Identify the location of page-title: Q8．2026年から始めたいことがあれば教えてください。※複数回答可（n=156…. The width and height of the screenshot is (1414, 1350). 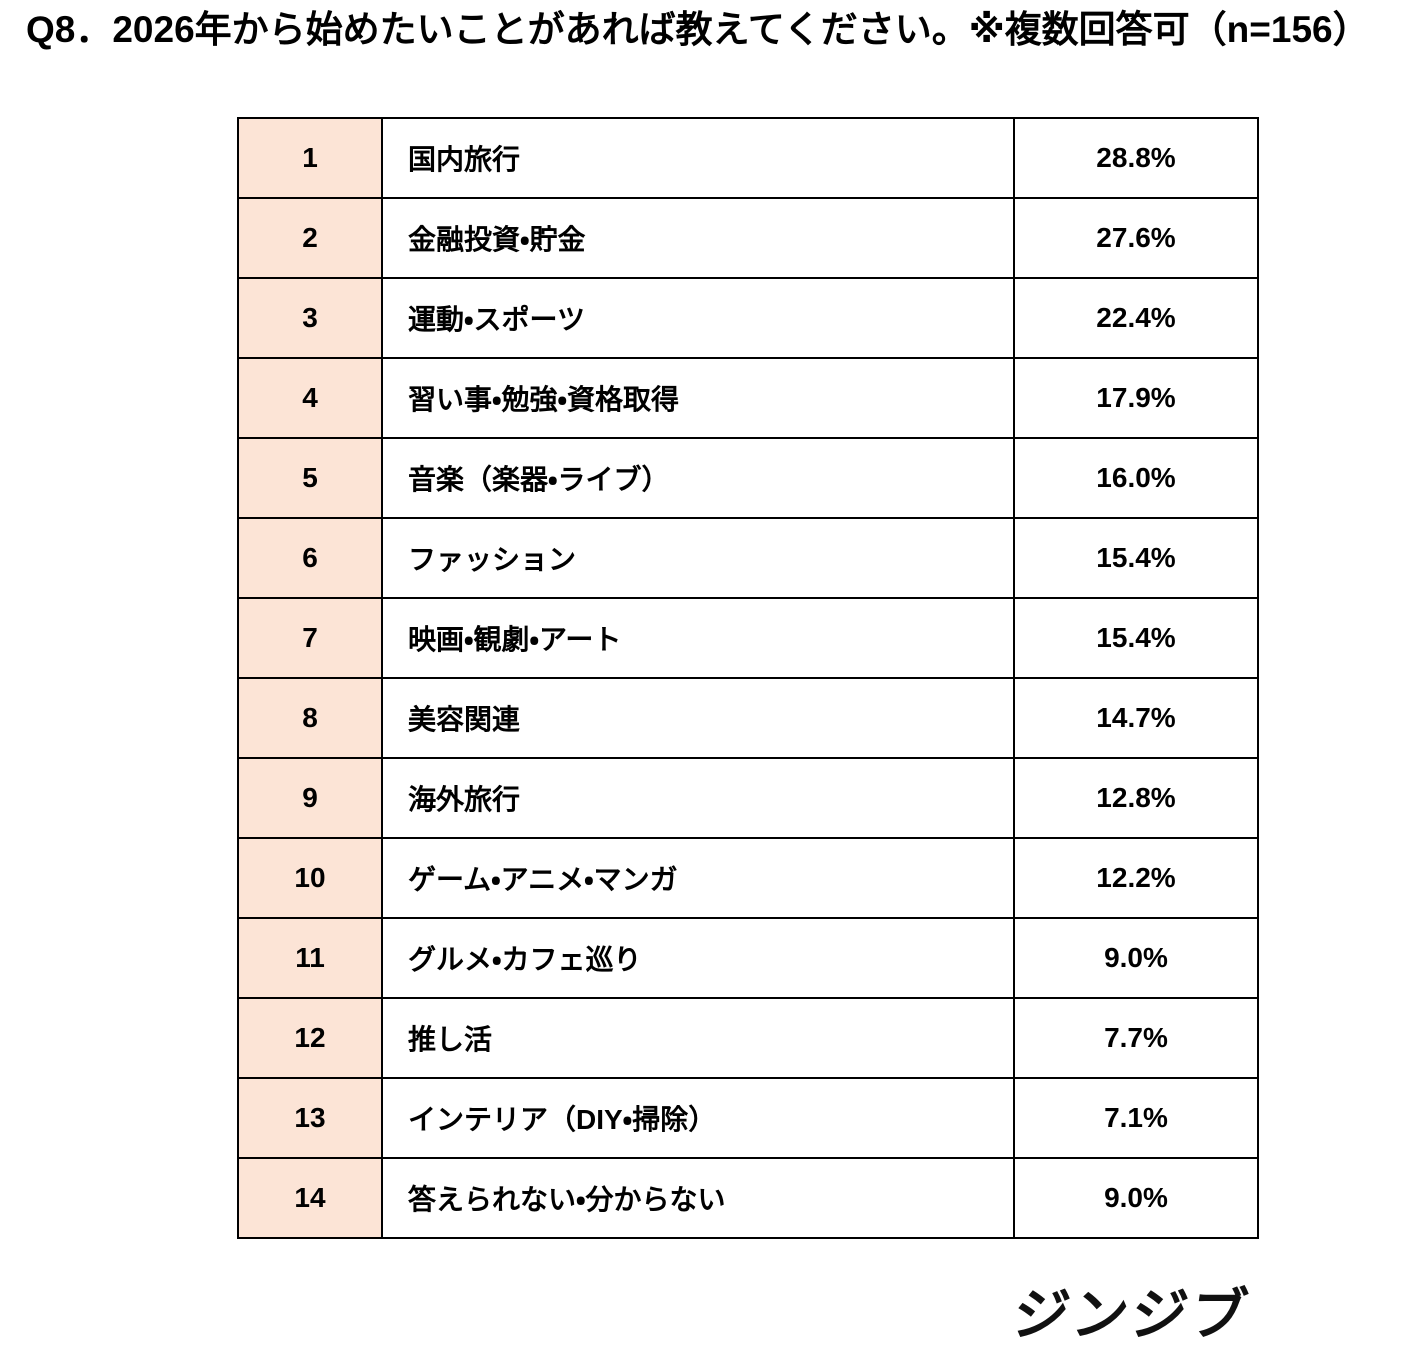
(698, 29).